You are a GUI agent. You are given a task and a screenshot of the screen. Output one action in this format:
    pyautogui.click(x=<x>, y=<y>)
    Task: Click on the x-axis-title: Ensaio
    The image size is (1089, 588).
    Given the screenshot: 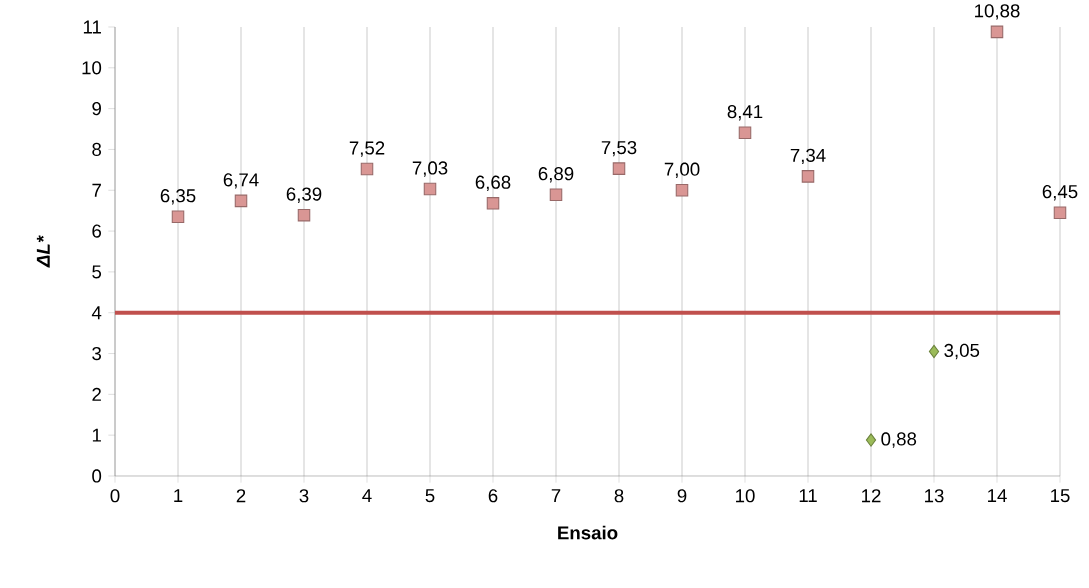 What is the action you would take?
    pyautogui.click(x=588, y=532)
    